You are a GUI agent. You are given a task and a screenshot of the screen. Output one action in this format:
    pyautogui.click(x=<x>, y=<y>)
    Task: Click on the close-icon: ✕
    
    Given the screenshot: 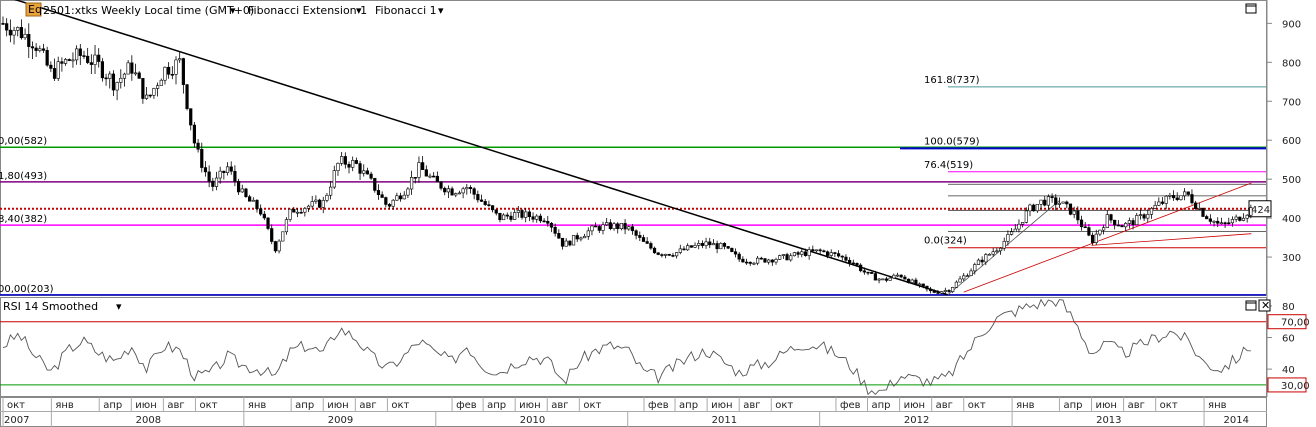 What is the action you would take?
    pyautogui.click(x=1265, y=305)
    